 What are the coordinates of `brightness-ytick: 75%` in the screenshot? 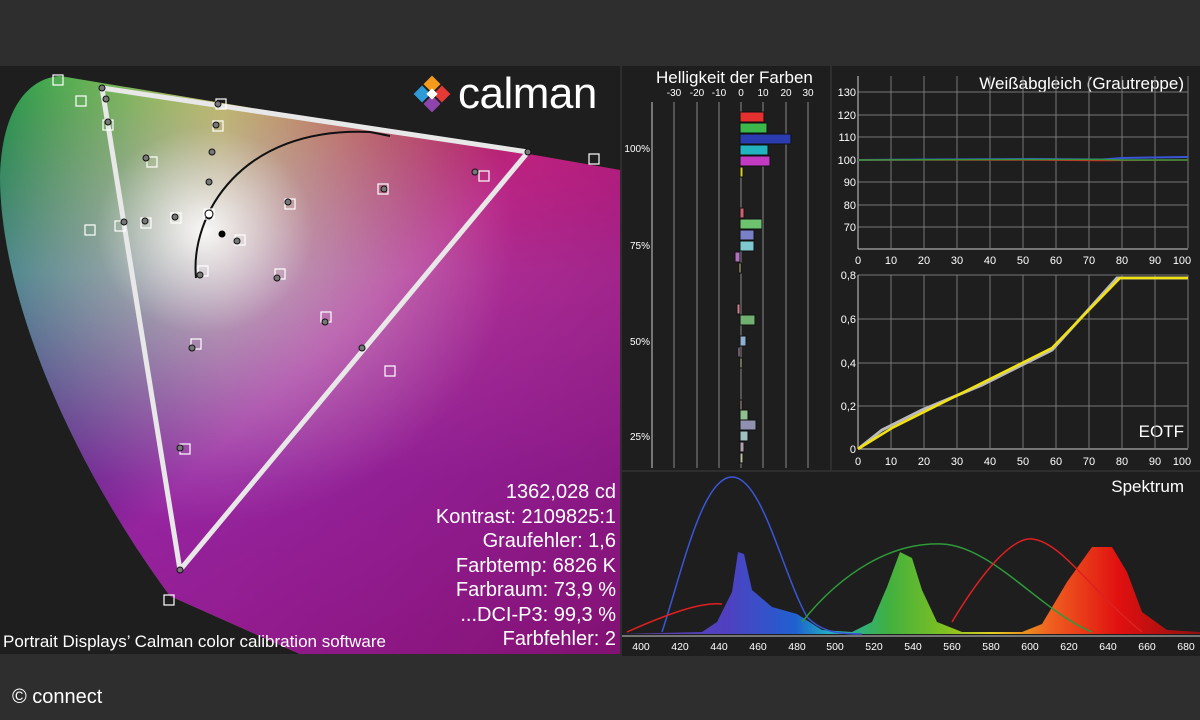 It's located at (640, 246).